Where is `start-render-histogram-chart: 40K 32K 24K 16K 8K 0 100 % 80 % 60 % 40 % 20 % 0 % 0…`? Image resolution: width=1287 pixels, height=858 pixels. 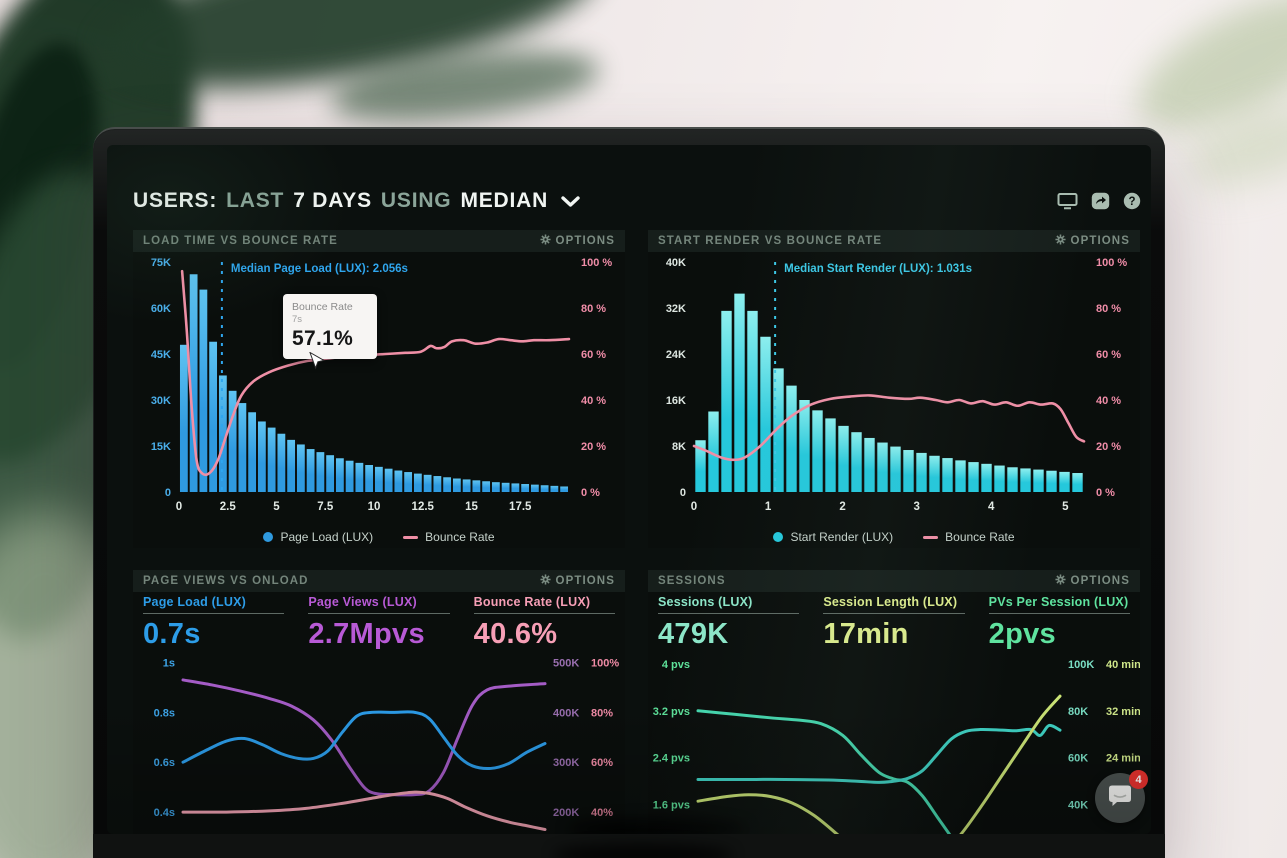
start-render-histogram-chart: 40K 32K 24K 16K 8K 0 100 % 80 % 60 % 40 % 20 % 0 % 0… is located at coordinates (894, 385).